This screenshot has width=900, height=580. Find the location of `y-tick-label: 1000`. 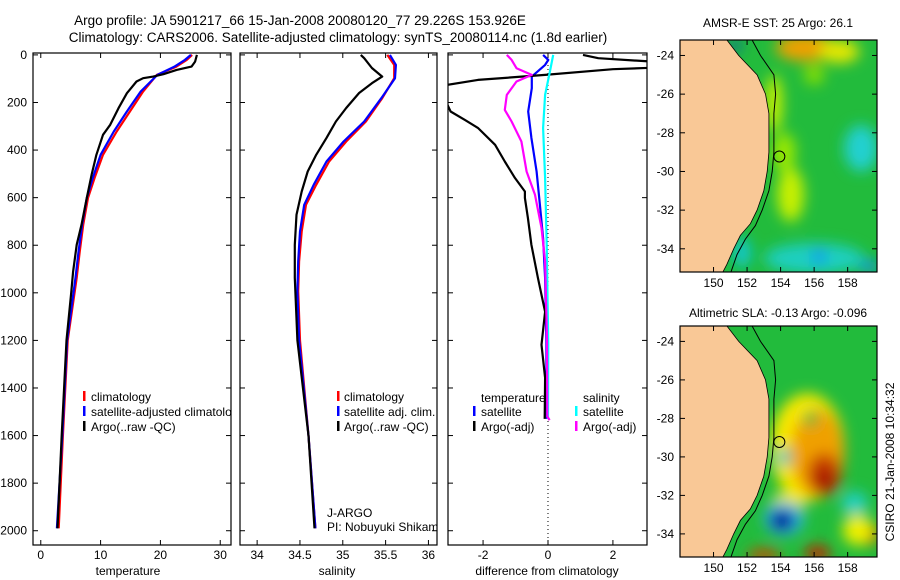

y-tick-label: 1000 is located at coordinates (13, 293).